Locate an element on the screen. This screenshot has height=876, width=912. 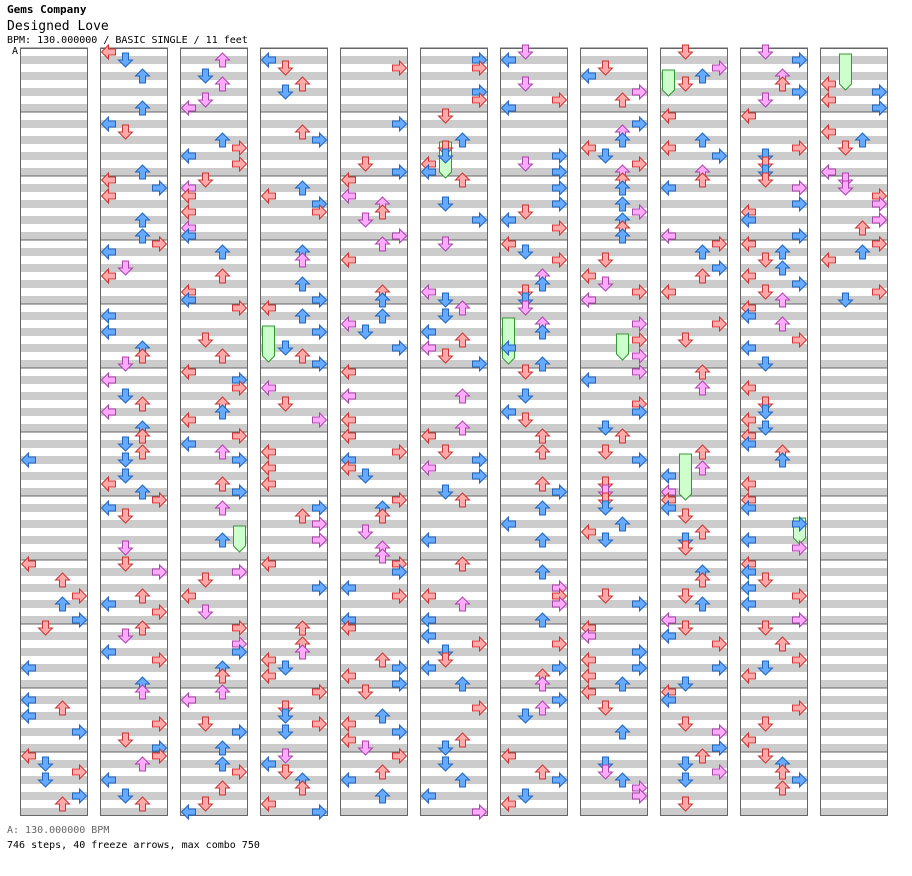
sixteenth-arrow-right-icon is located at coordinates (720, 68).